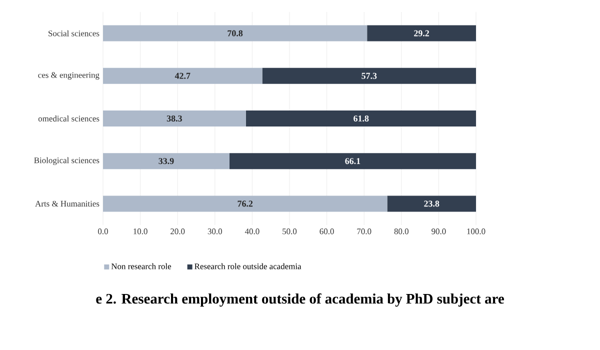 The height and width of the screenshot is (350, 600). I want to click on legend-label: Research role outside academia, so click(248, 266).